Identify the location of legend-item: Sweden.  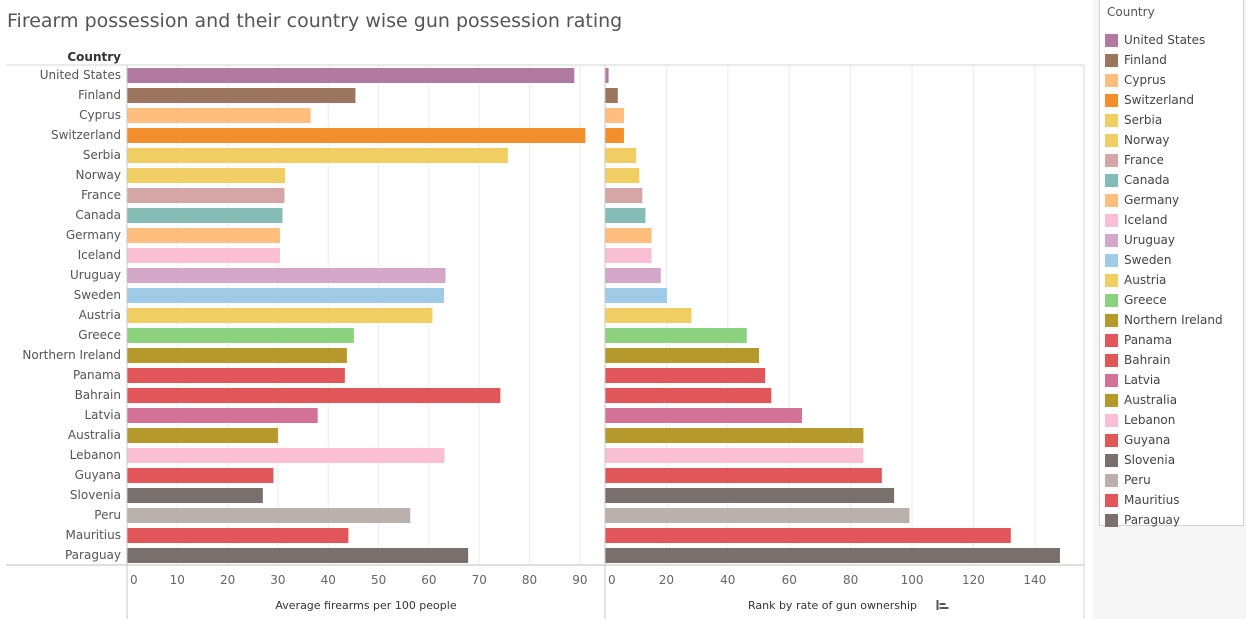
(1164, 260).